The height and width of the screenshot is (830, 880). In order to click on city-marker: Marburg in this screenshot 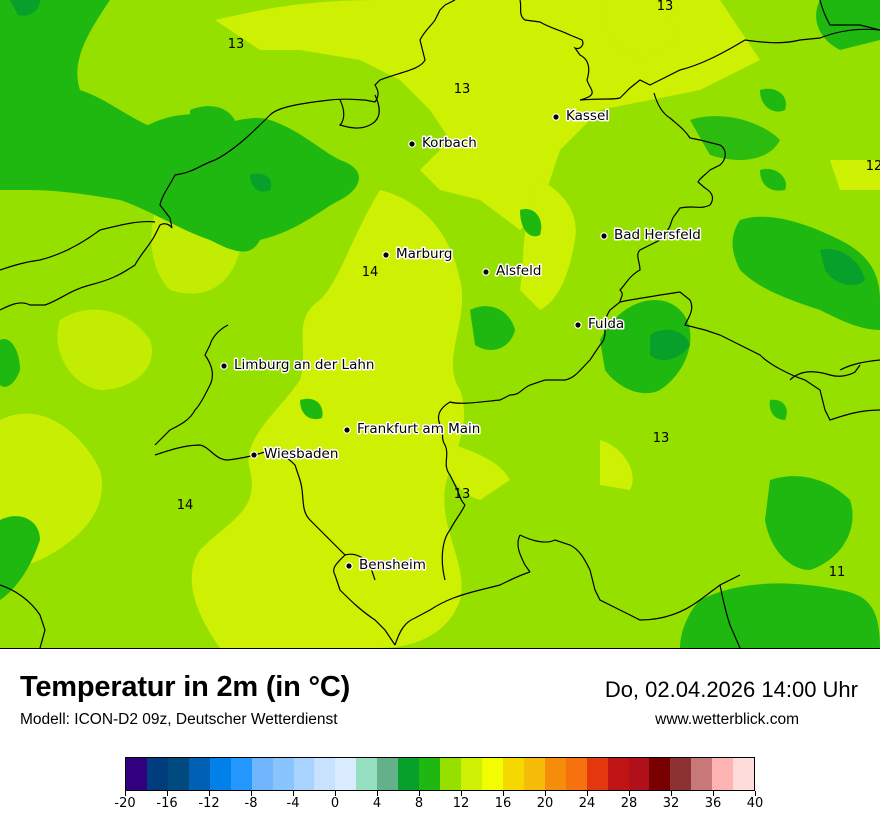, I will do `click(418, 254)`.